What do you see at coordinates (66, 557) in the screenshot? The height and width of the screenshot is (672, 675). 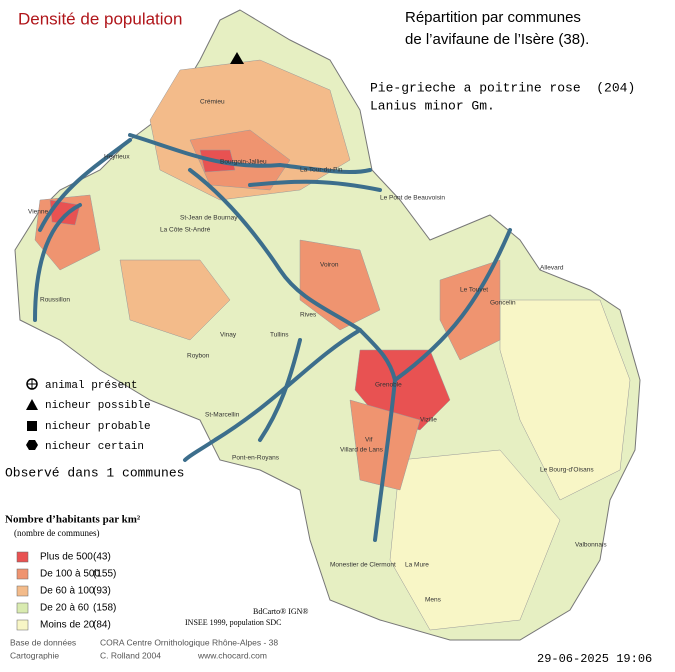 I see `density-label: Plus de 500` at bounding box center [66, 557].